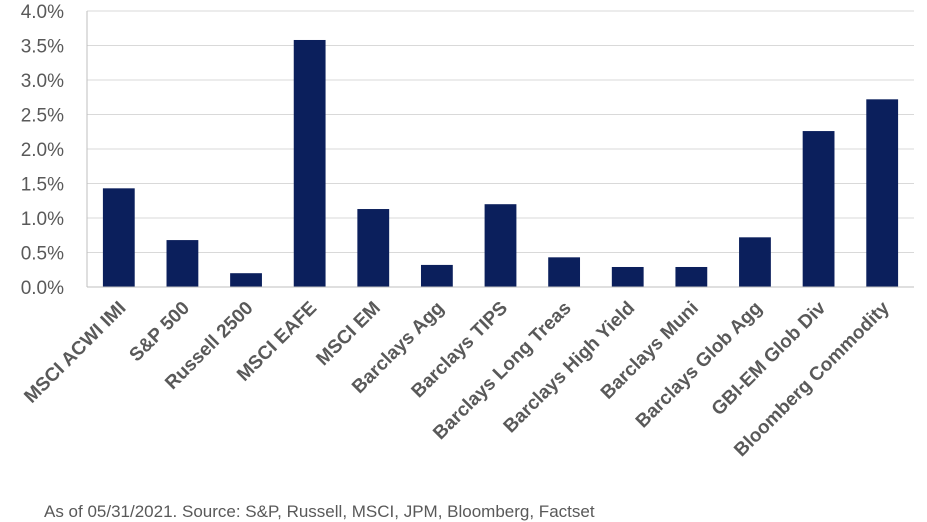  What do you see at coordinates (42, 185) in the screenshot?
I see `y-tick-label: 1.5%` at bounding box center [42, 185].